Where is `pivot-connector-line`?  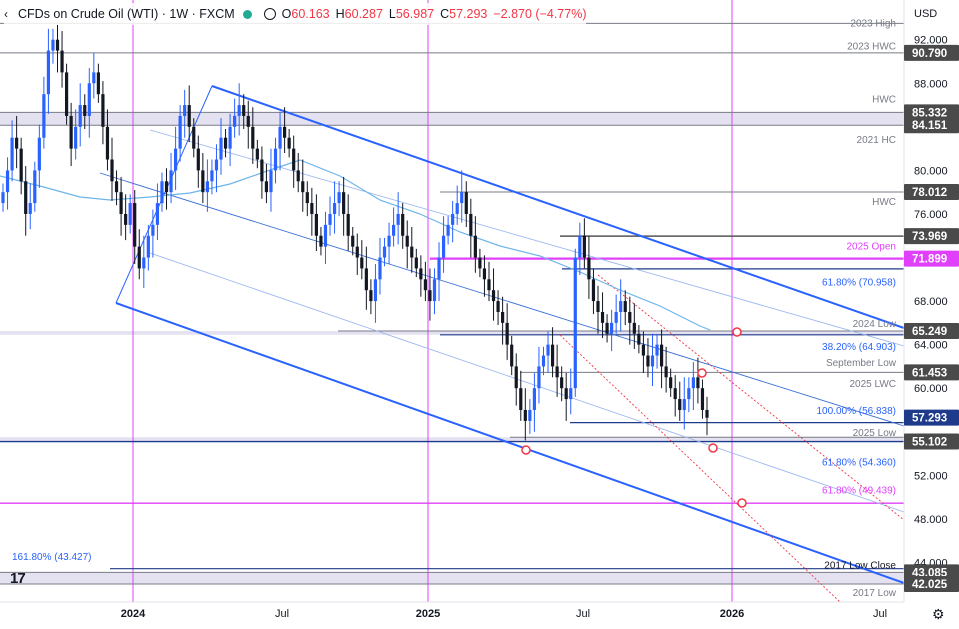 pivot-connector-line is located at coordinates (164, 194).